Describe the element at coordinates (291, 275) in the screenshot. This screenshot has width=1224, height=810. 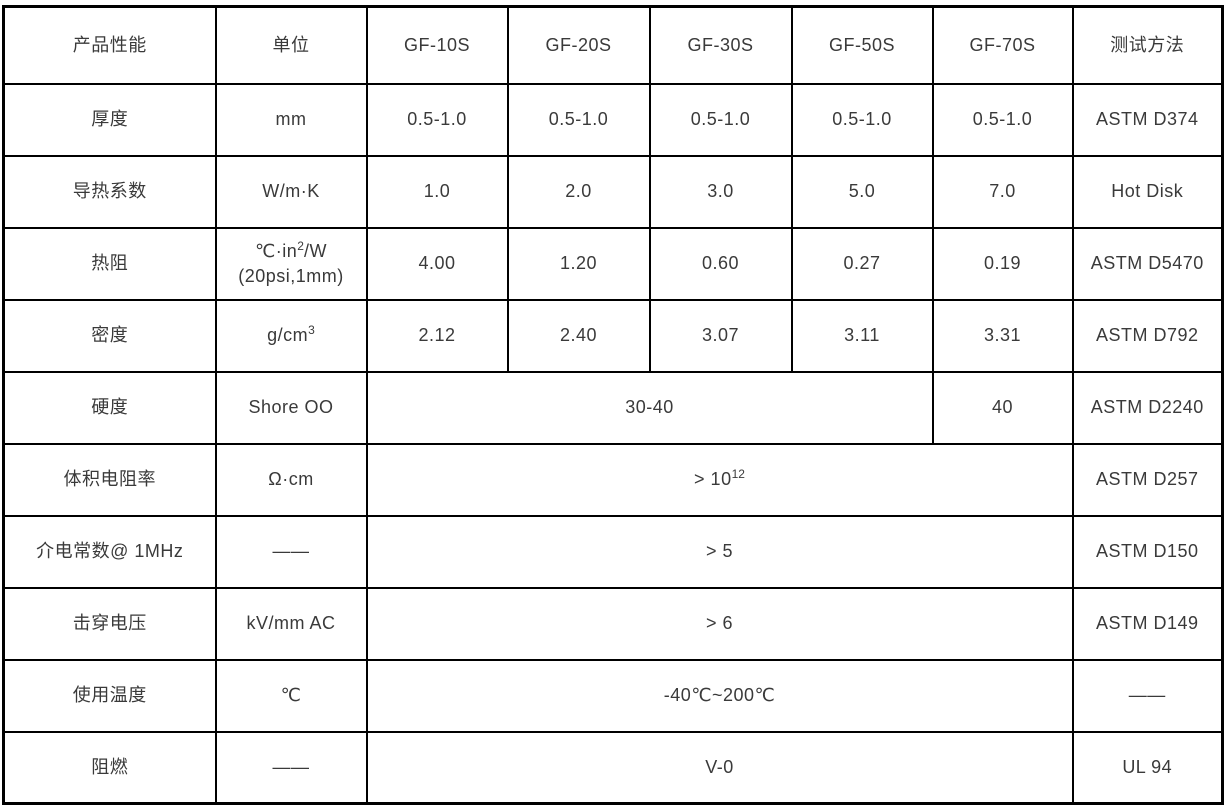
I see `unit-note: (20psi,1mm)` at that location.